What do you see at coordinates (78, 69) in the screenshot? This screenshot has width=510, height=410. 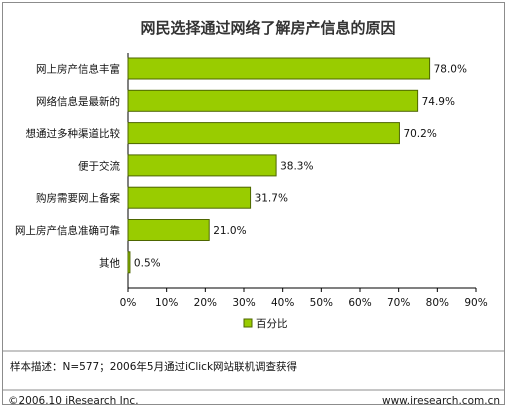 I see `category-label: 网上房产信息丰富` at bounding box center [78, 69].